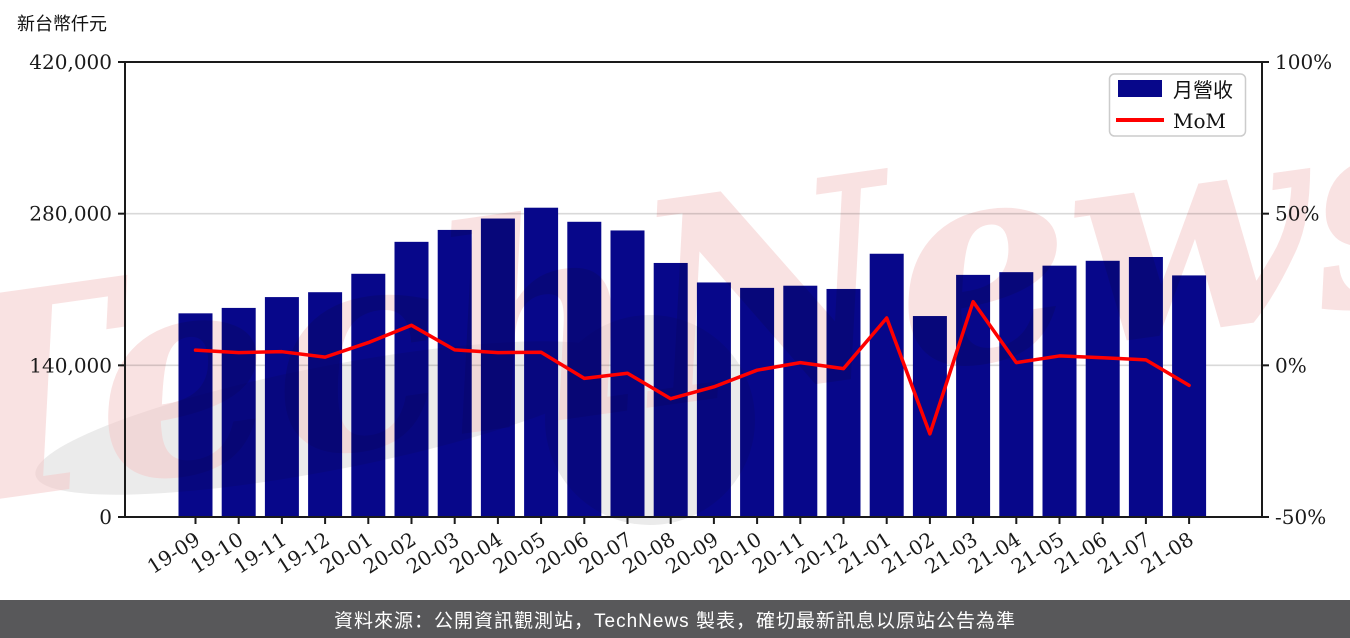 The image size is (1350, 638). Describe the element at coordinates (1297, 214) in the screenshot. I see `right-axis-tick-label: 50%` at that location.